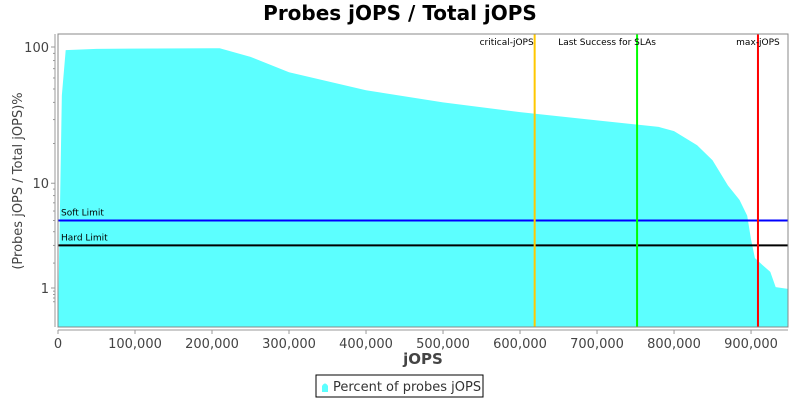 This screenshot has width=800, height=400. I want to click on y-tick-label: 100, so click(36, 48).